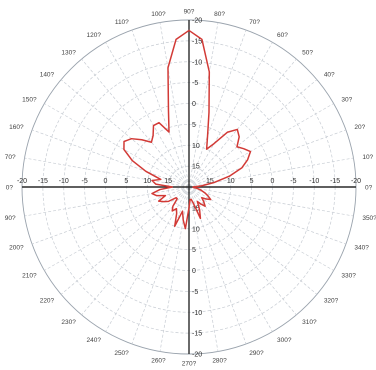  Describe the element at coordinates (282, 35) in the screenshot. I see `angle-label: 60?` at that location.